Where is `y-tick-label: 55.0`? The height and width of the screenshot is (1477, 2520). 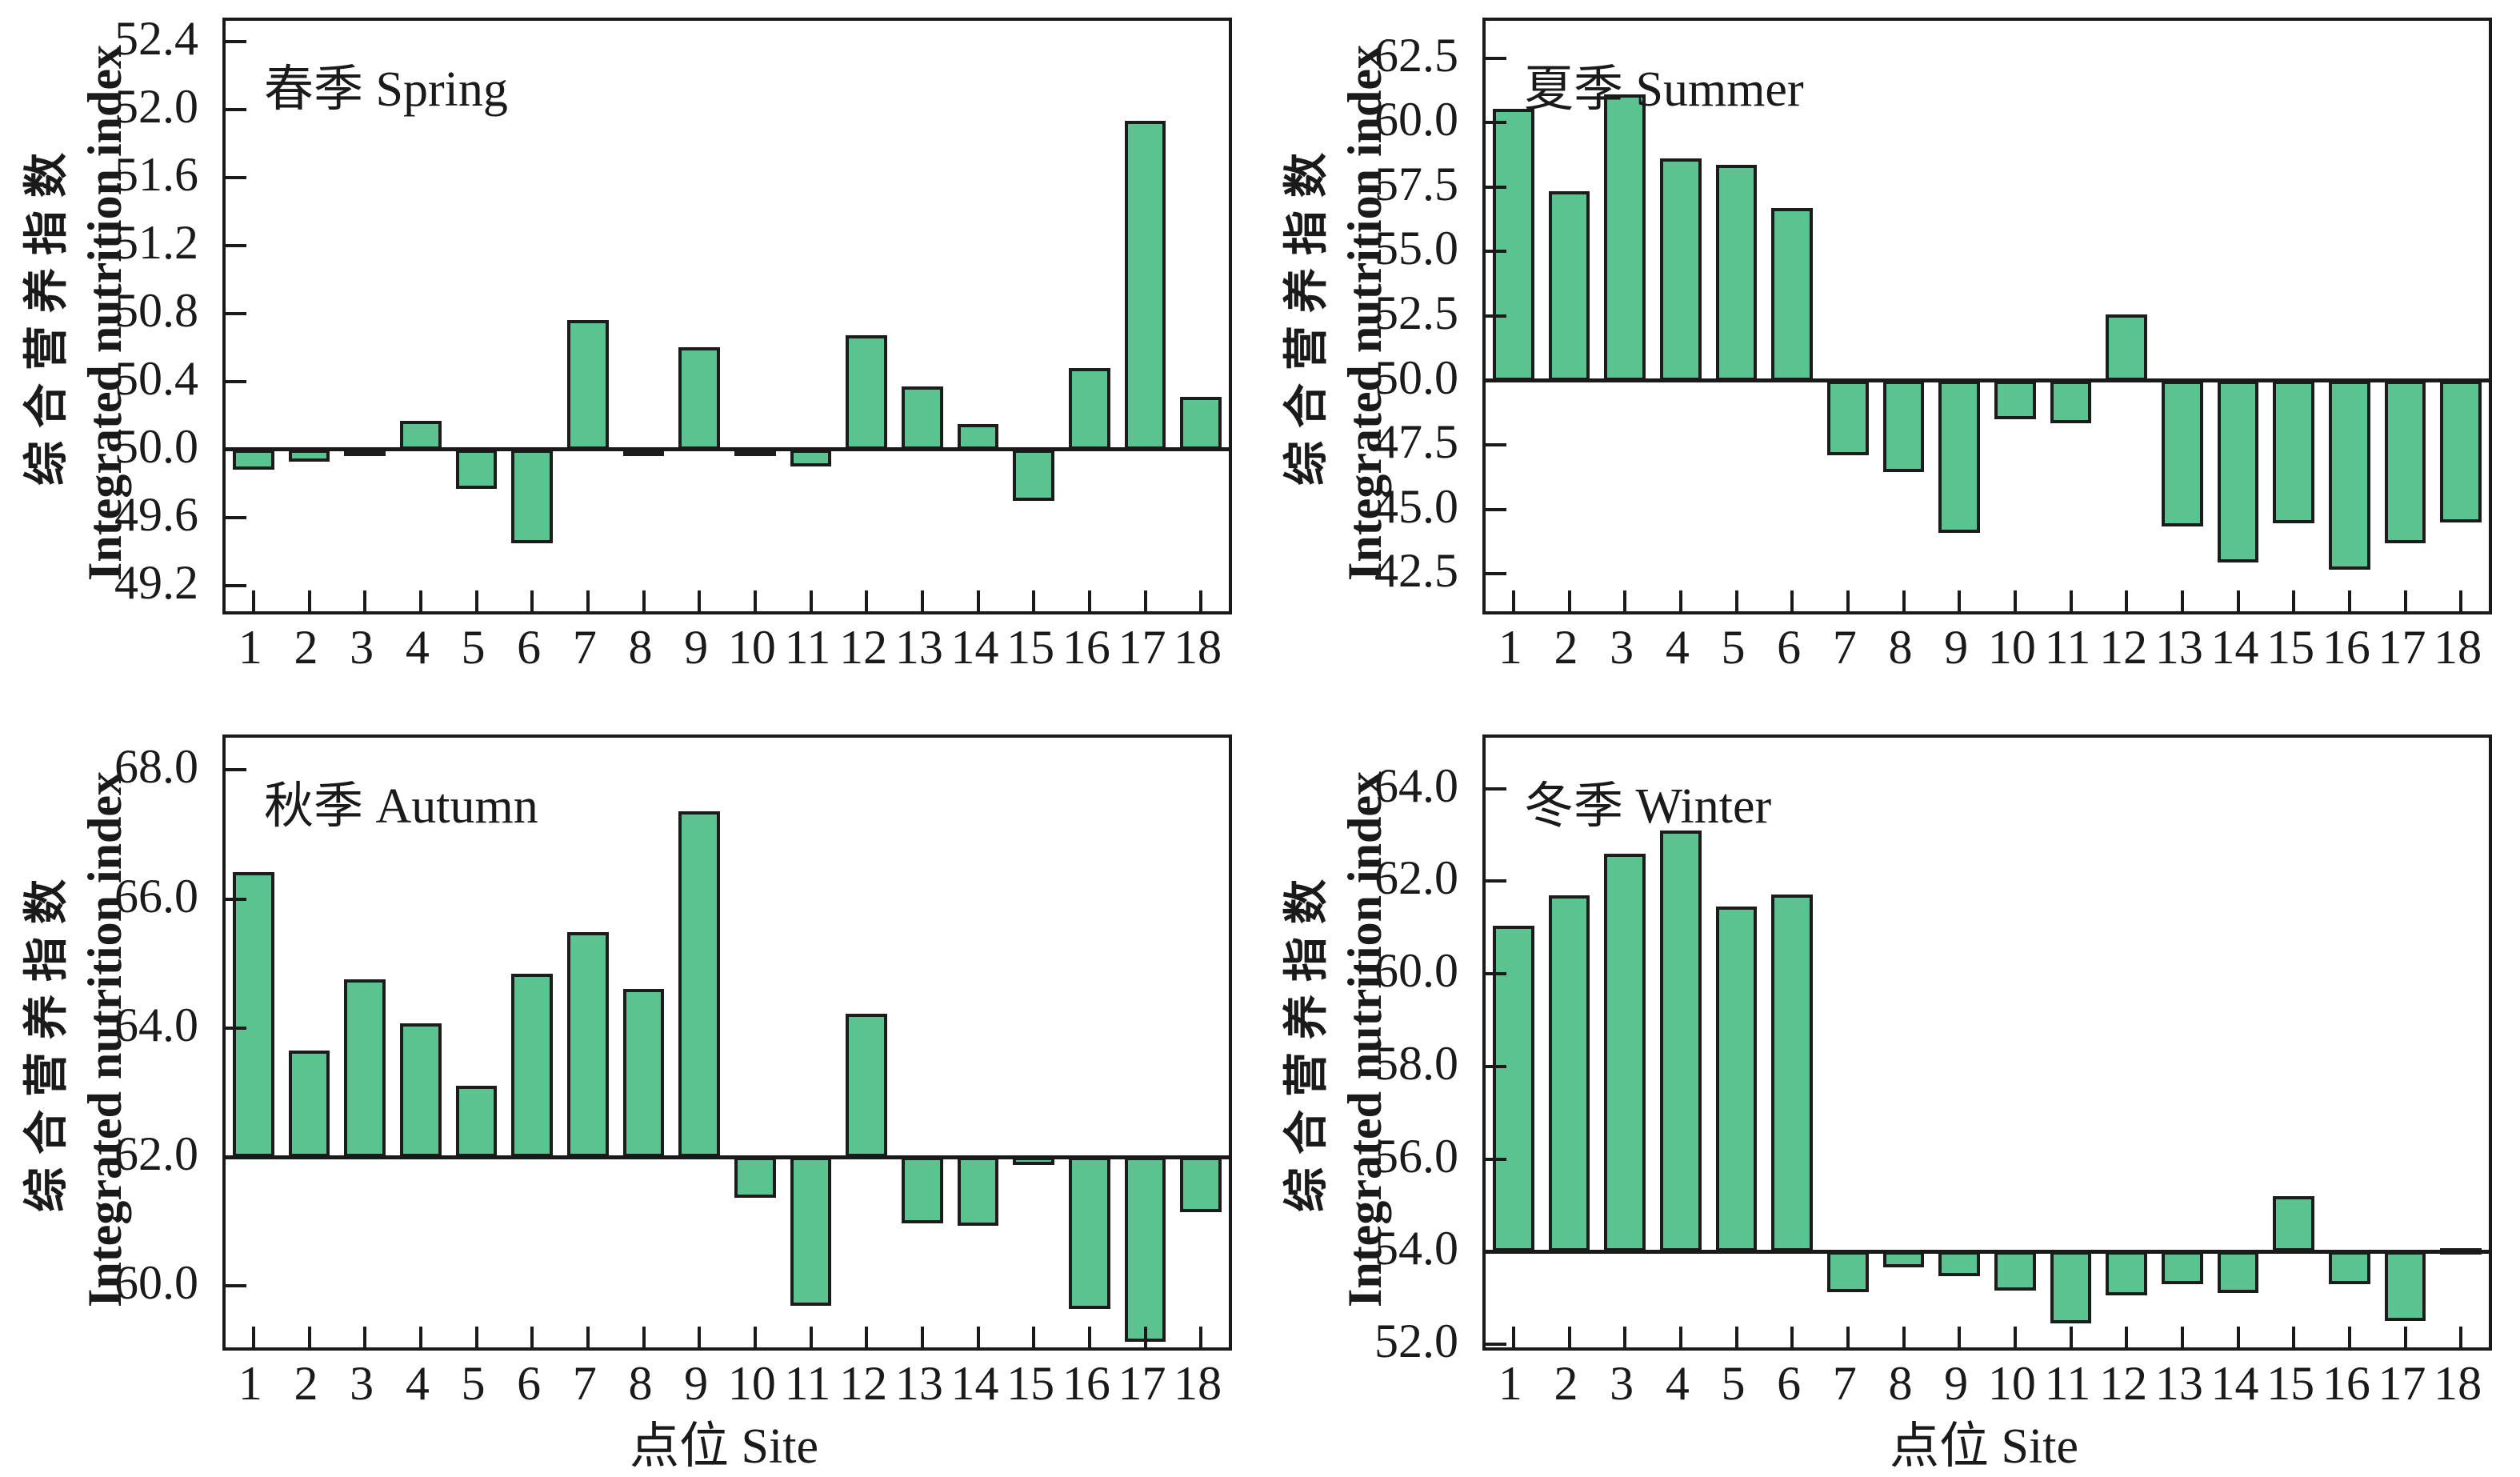
y-tick-label: 55.0 is located at coordinates (1416, 248).